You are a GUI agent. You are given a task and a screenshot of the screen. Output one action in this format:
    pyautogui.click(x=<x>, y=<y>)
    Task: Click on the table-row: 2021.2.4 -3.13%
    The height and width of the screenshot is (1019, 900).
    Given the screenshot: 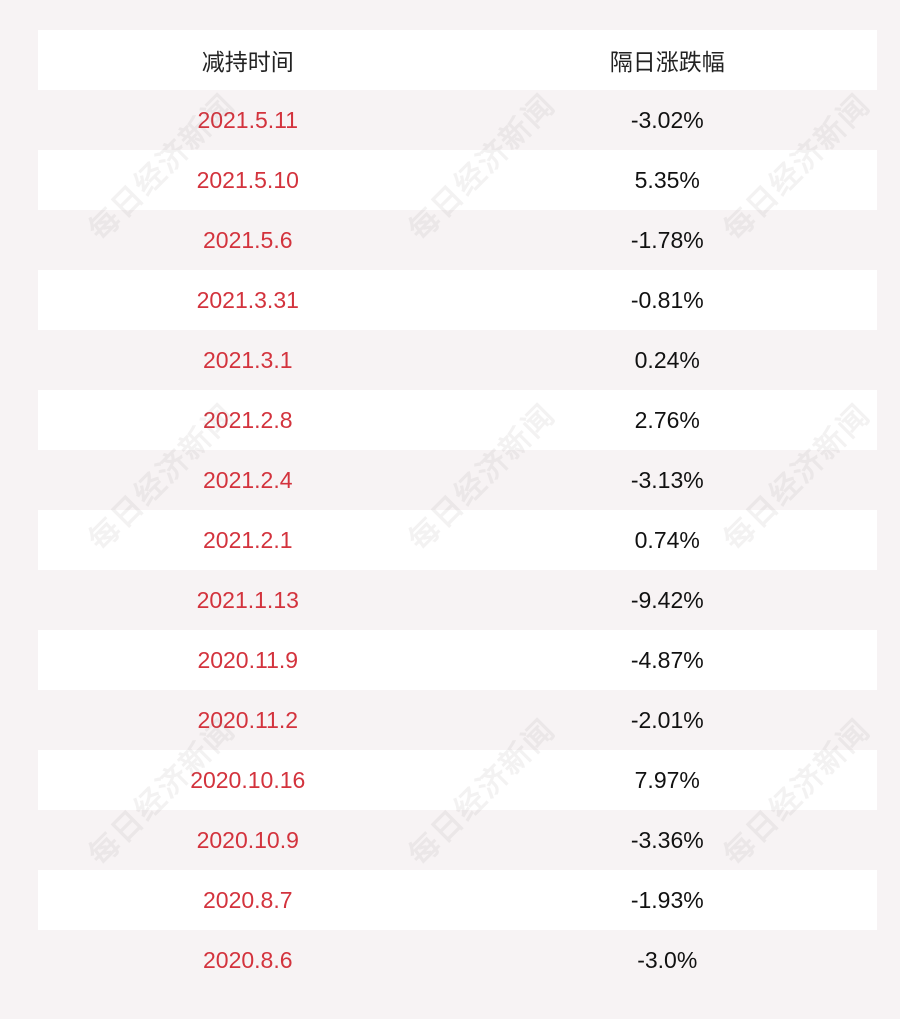 What is the action you would take?
    pyautogui.click(x=457, y=480)
    